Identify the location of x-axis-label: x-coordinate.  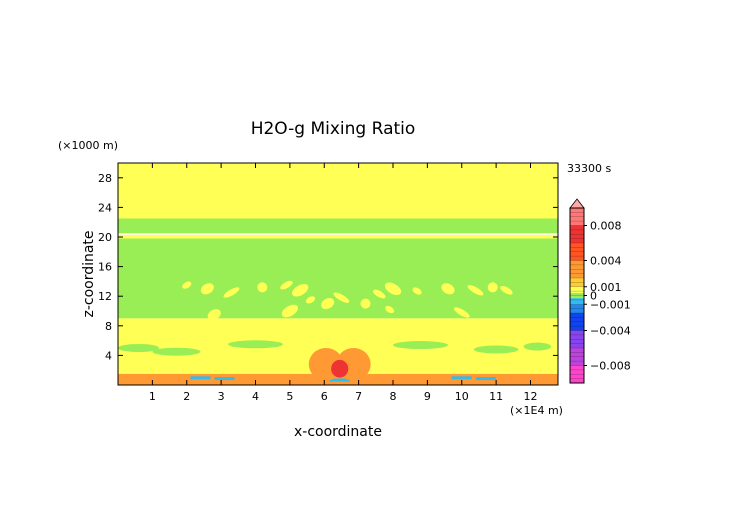
(338, 432).